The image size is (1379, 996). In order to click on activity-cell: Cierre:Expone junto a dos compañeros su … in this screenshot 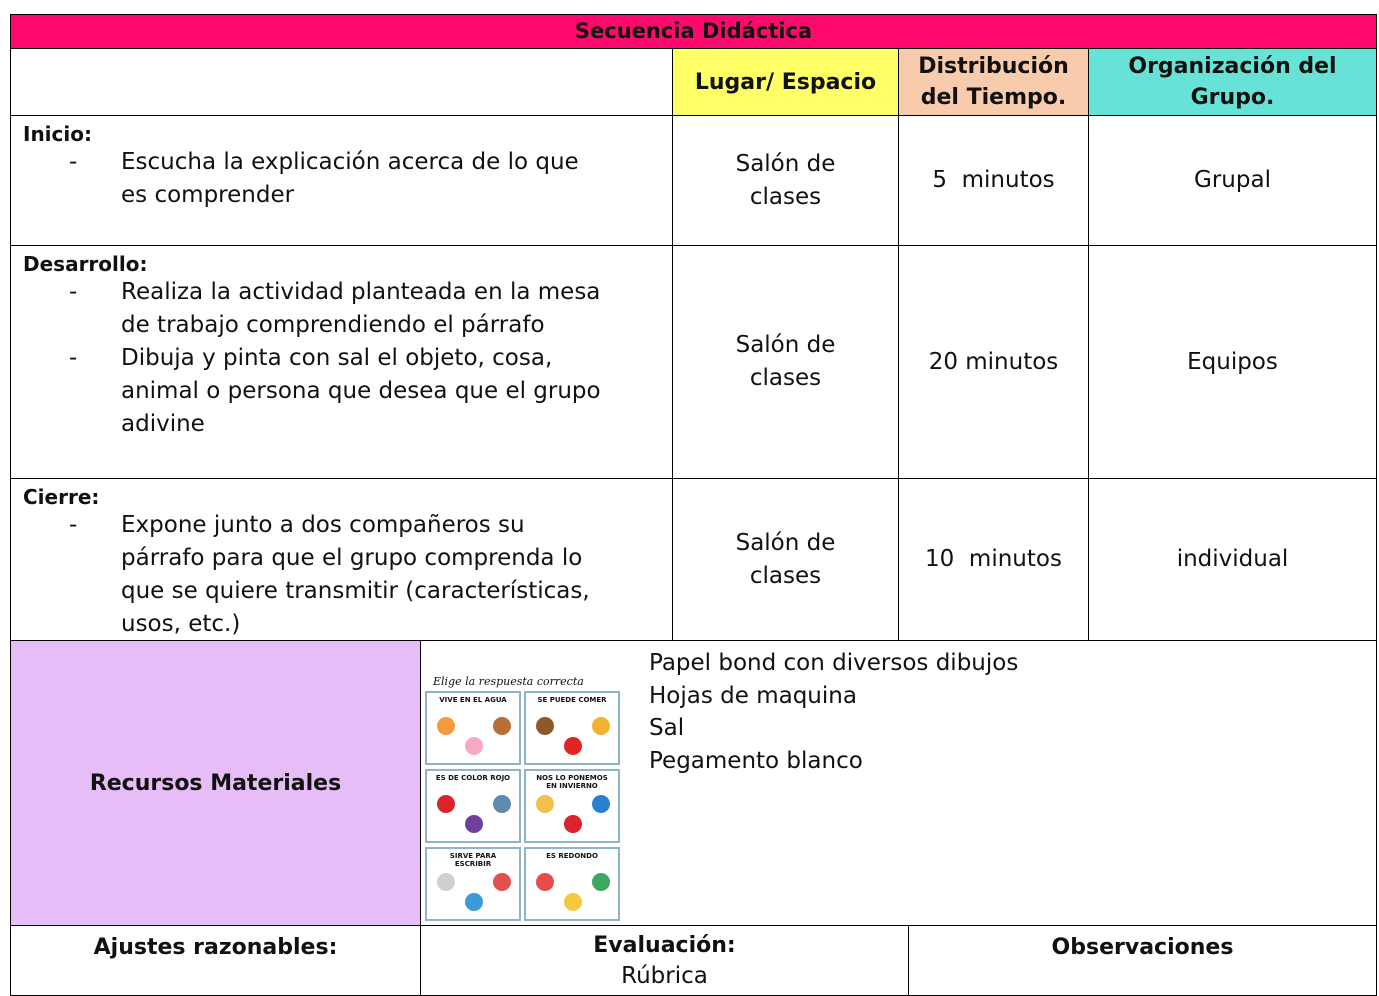, I will do `click(341, 559)`.